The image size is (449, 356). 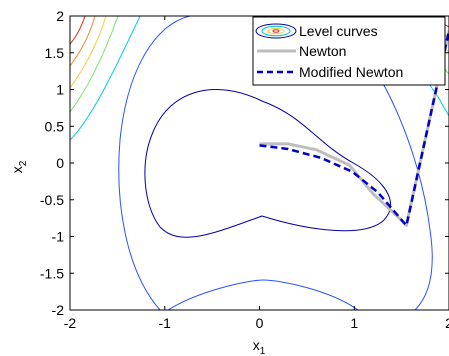 I want to click on y-tick-label: -2, so click(x=58, y=310).